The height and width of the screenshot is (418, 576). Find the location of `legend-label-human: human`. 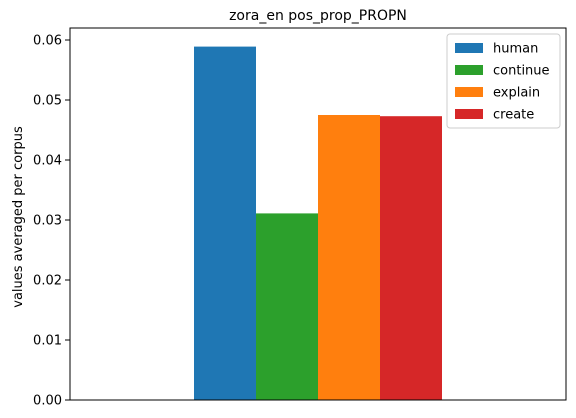

legend-label-human: human is located at coordinates (515, 49).